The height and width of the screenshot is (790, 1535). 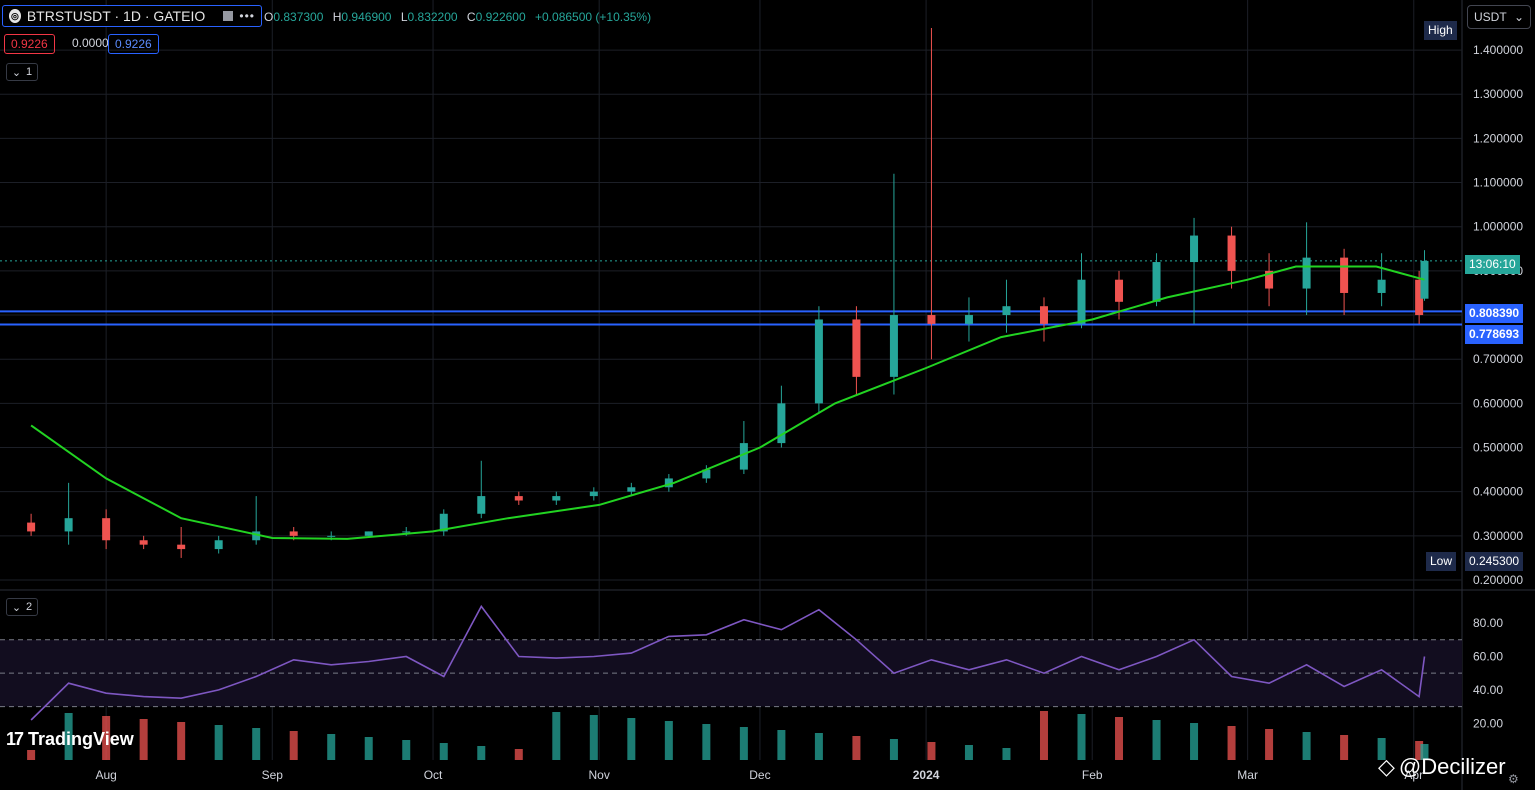 I want to click on open-value: 0.837300, so click(x=298, y=17).